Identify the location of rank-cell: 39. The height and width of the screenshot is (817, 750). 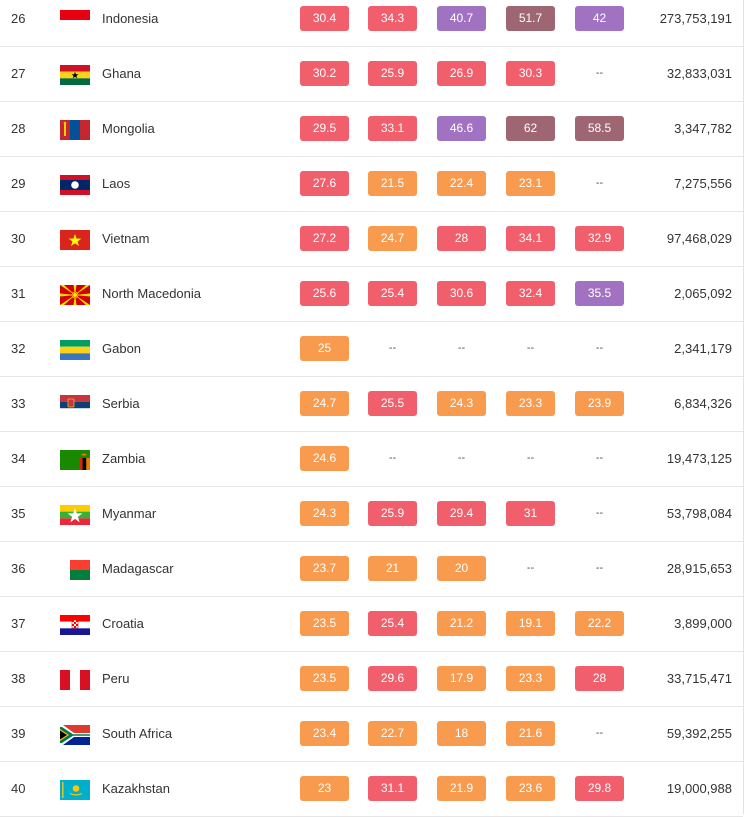
(18, 733).